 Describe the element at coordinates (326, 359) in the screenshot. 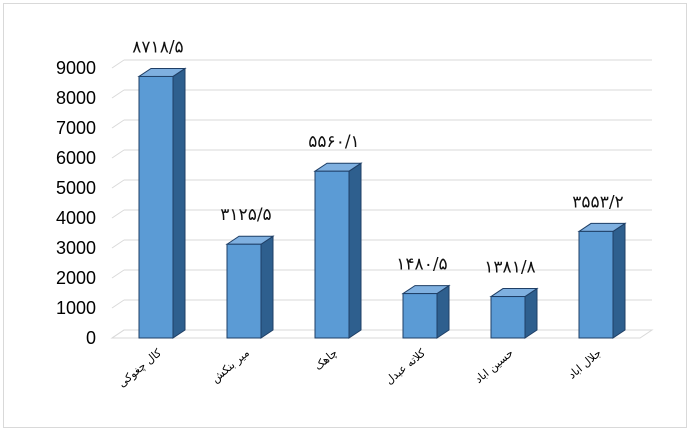

I see `x-category-label: چاهک` at that location.